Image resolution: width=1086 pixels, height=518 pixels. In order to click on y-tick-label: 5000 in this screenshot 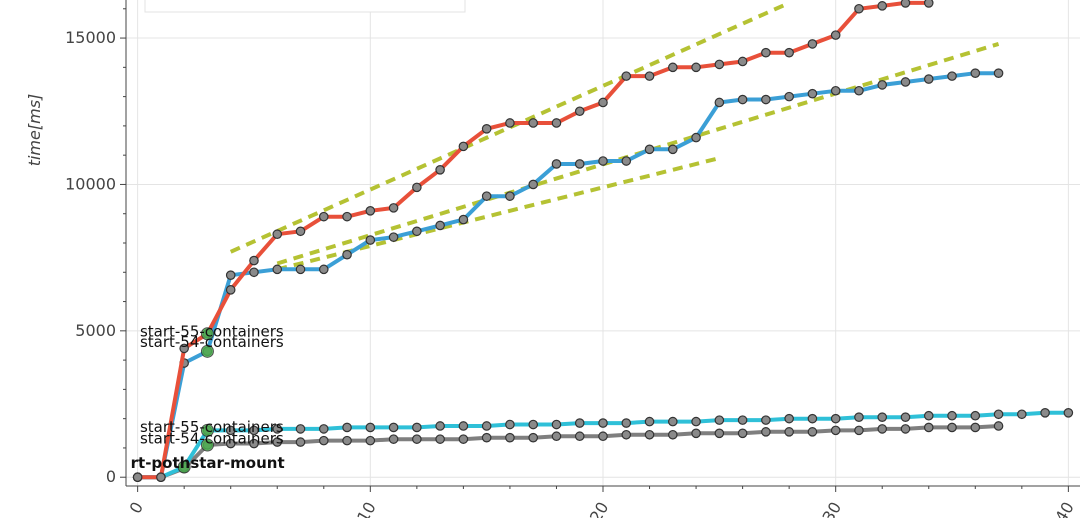, I will do `click(95, 330)`.